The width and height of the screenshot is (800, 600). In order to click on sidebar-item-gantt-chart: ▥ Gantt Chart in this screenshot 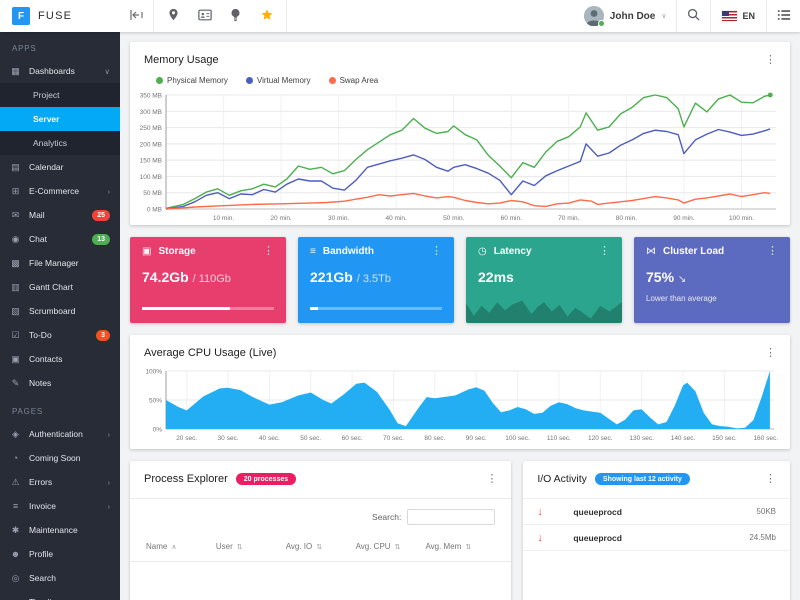, I will do `click(60, 287)`.